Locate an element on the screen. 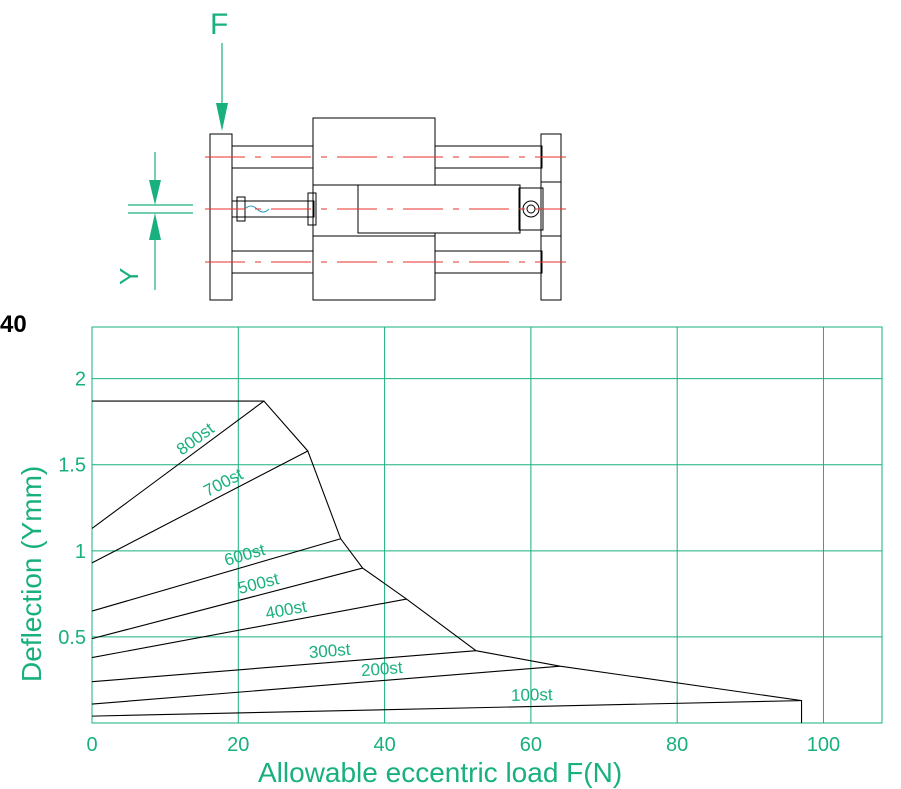  y-axis-label: Deflection (Ymm) is located at coordinates (31, 574).